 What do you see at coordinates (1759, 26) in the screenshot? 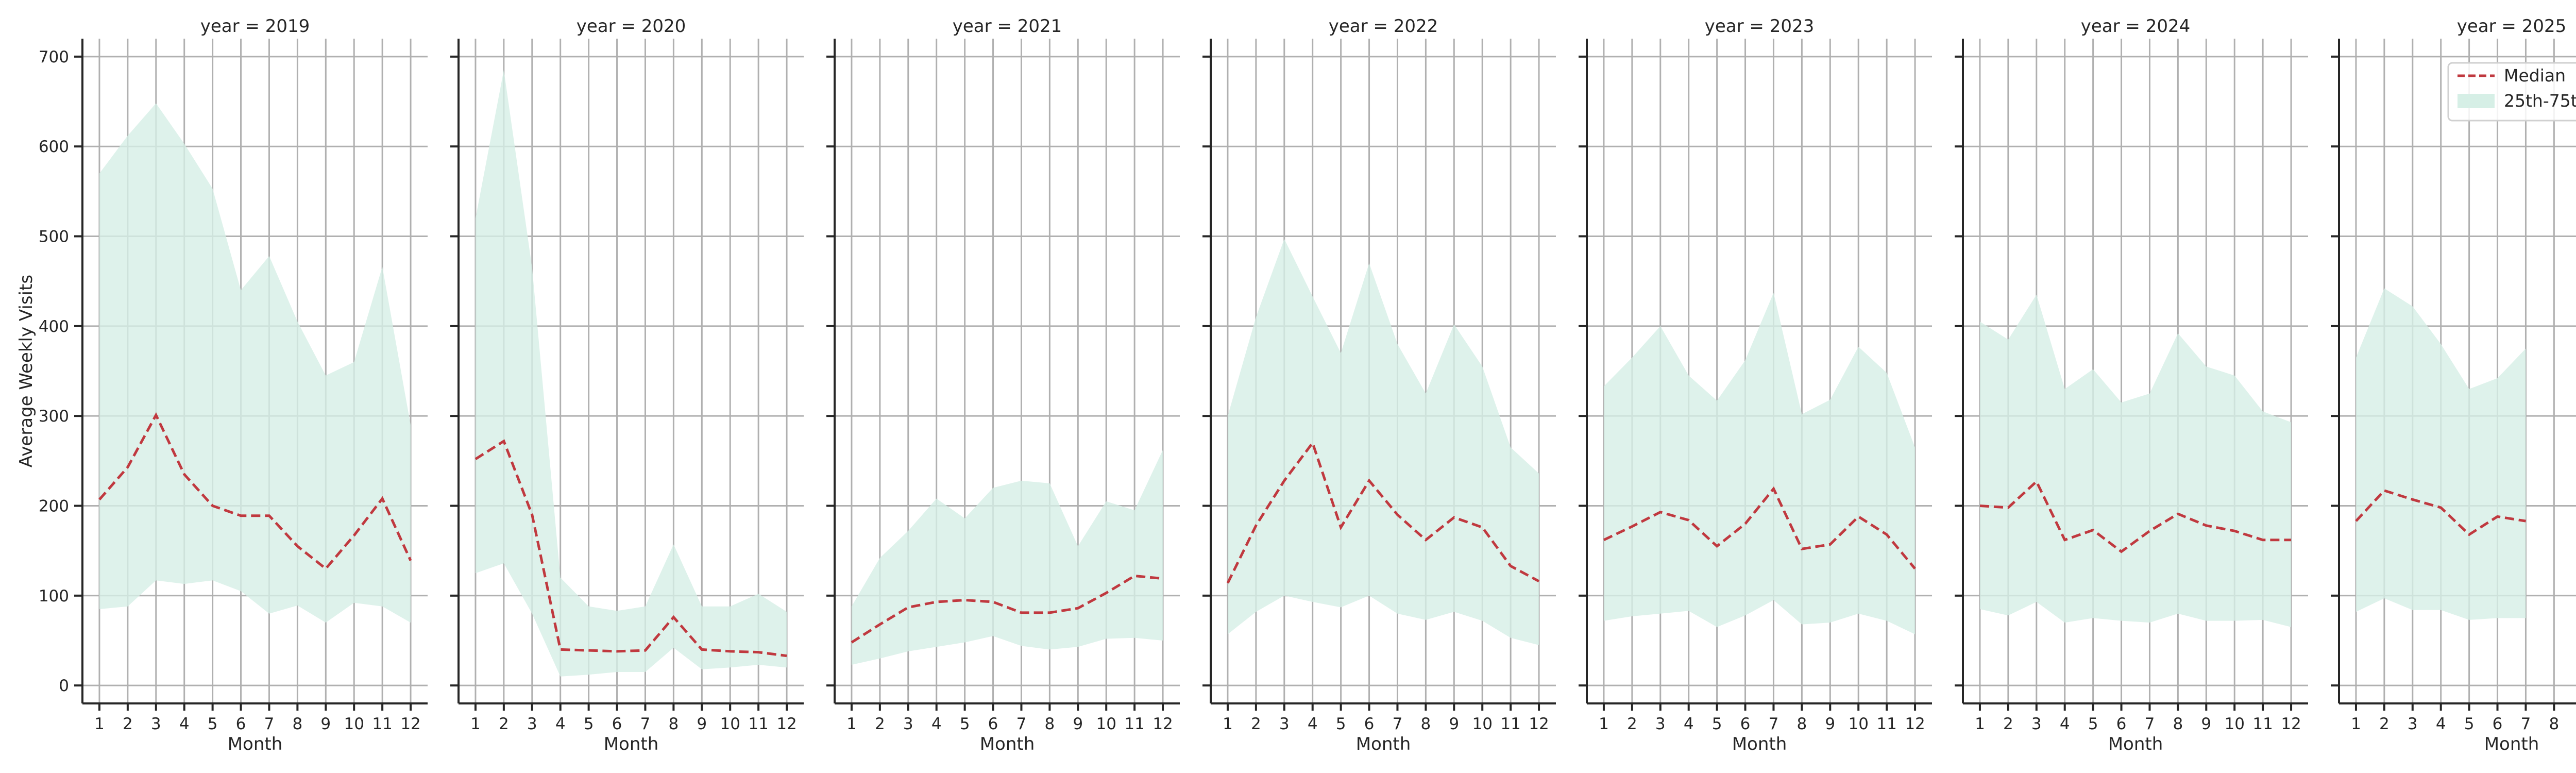
I see `panel-title: year = 2023` at bounding box center [1759, 26].